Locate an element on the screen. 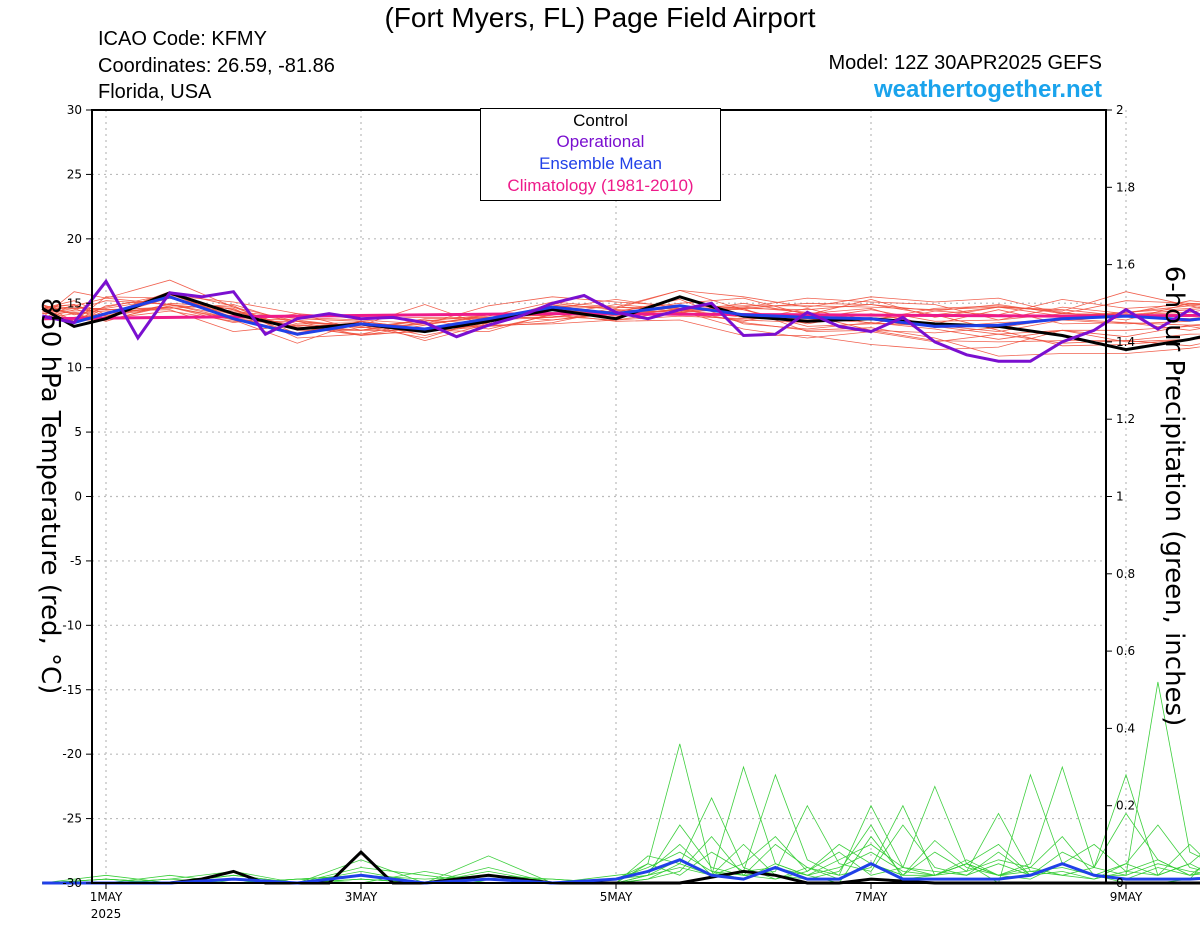 This screenshot has height=927, width=1200. x-axis-ticks: 1MAY20253MAY5MAY7MAY9MAY11MAY13MAY15MAY is located at coordinates (616, 902).